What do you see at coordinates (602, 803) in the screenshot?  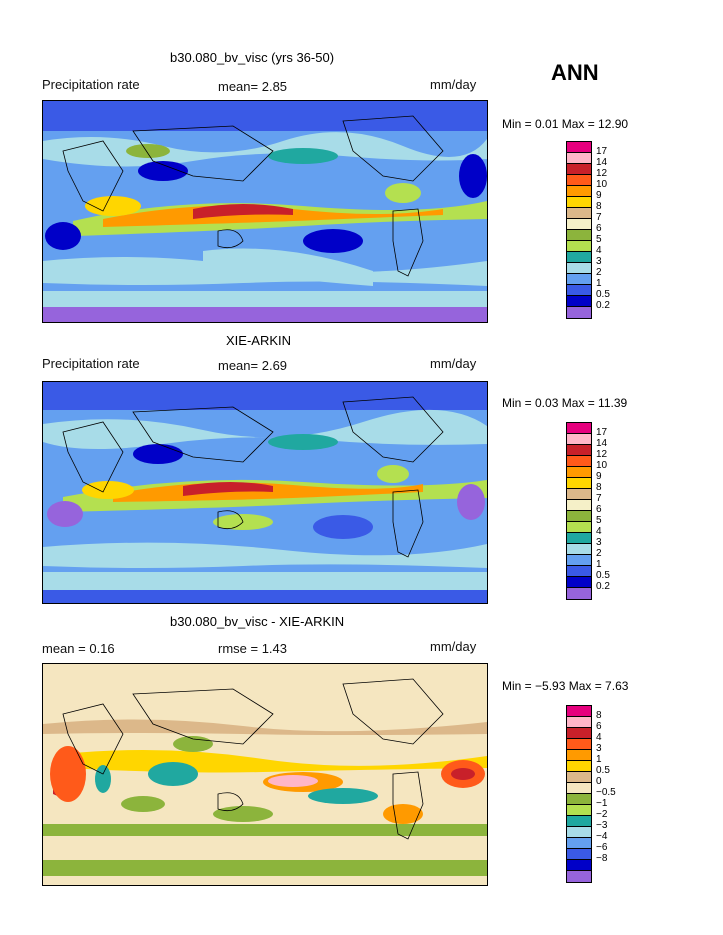 I see `legend-label: −1` at bounding box center [602, 803].